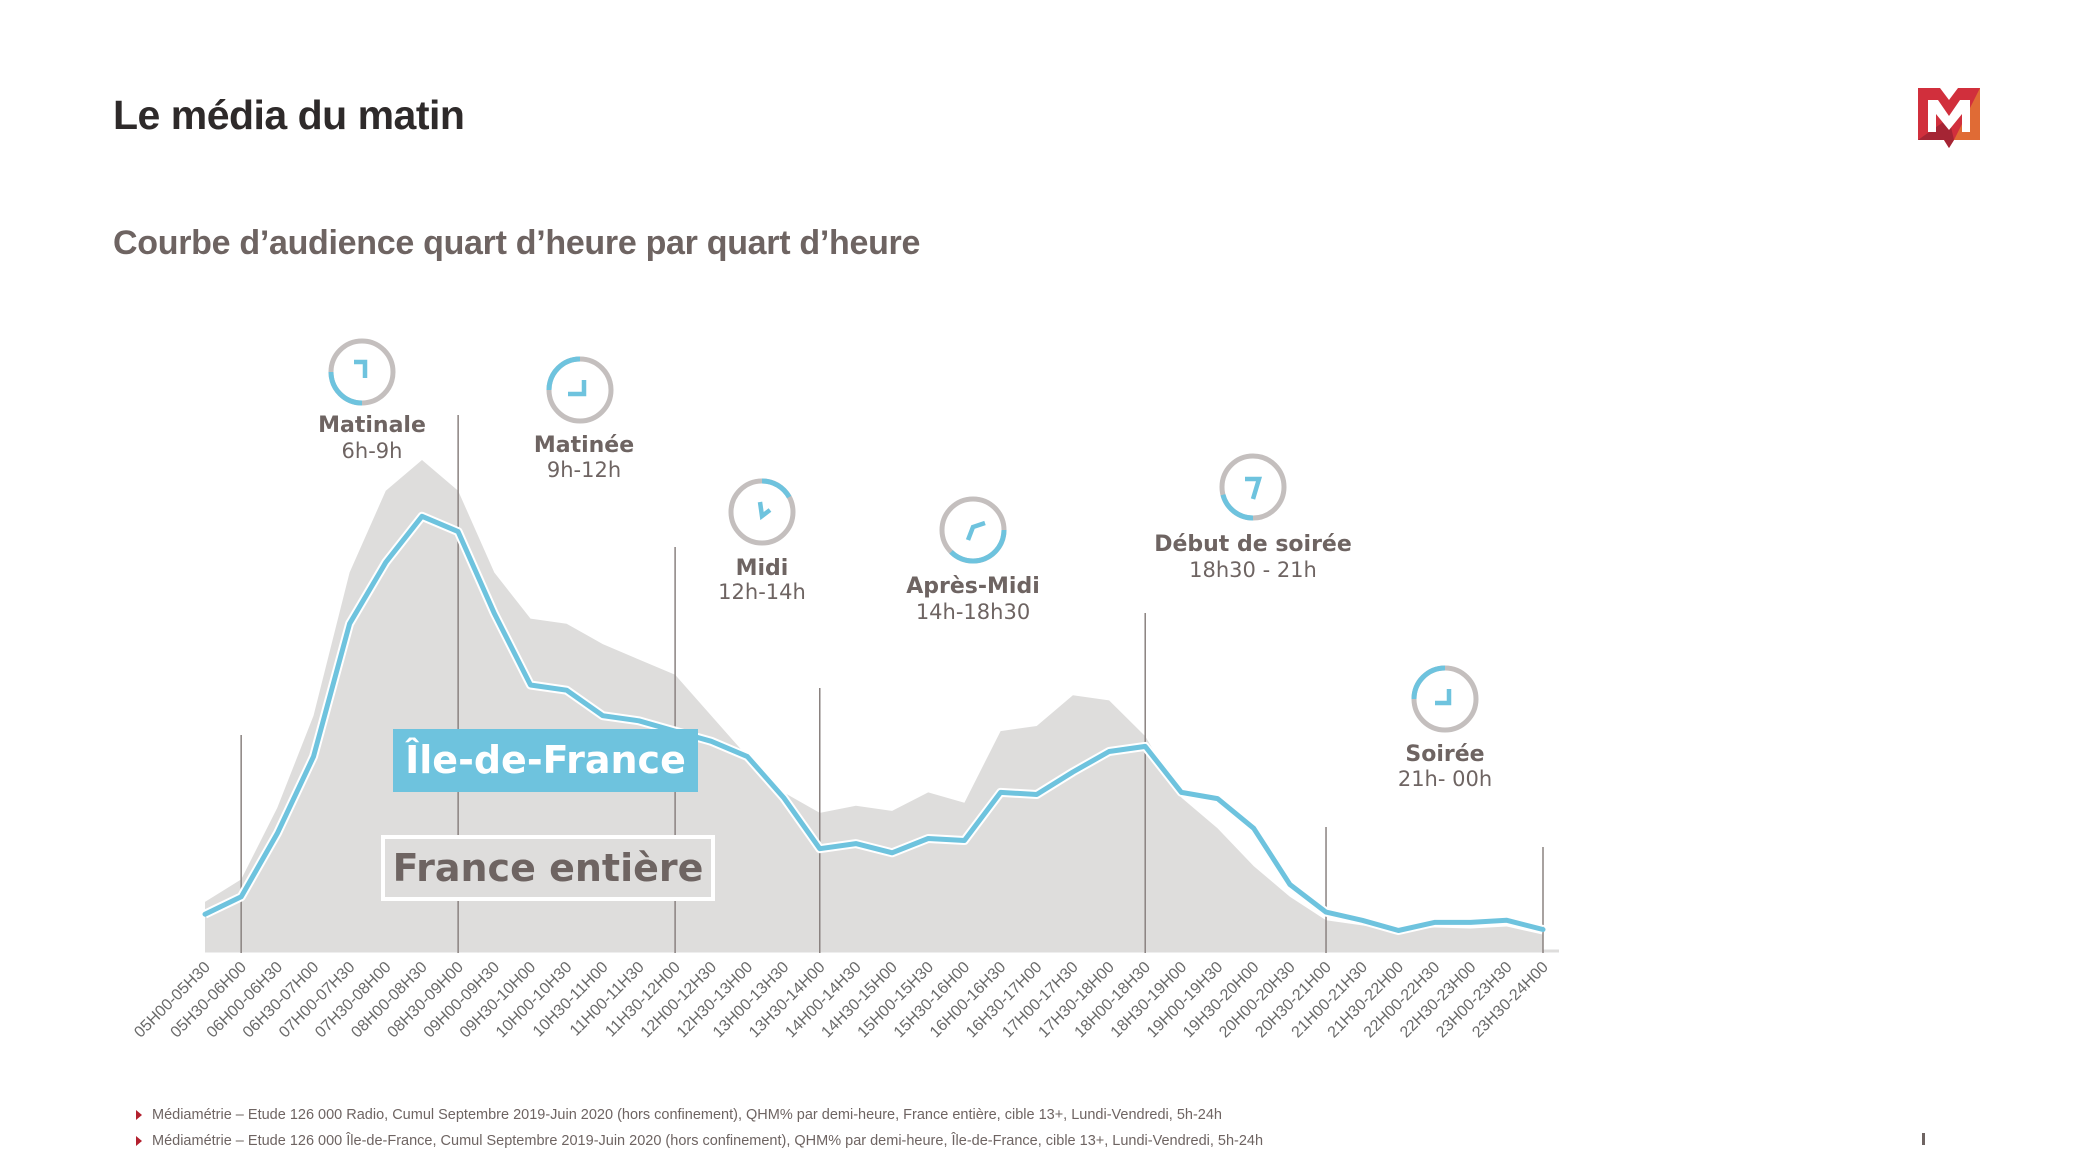 The height and width of the screenshot is (1176, 2090). What do you see at coordinates (372, 425) in the screenshot?
I see `period-title: Matinale` at bounding box center [372, 425].